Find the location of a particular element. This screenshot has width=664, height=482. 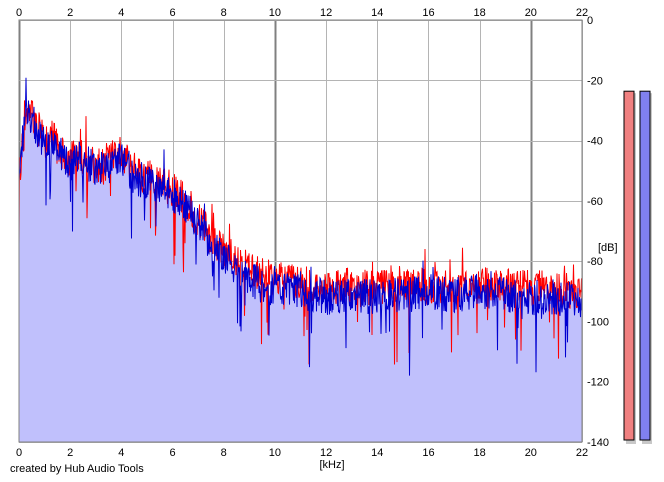

y-tick-label: -140 is located at coordinates (598, 443).